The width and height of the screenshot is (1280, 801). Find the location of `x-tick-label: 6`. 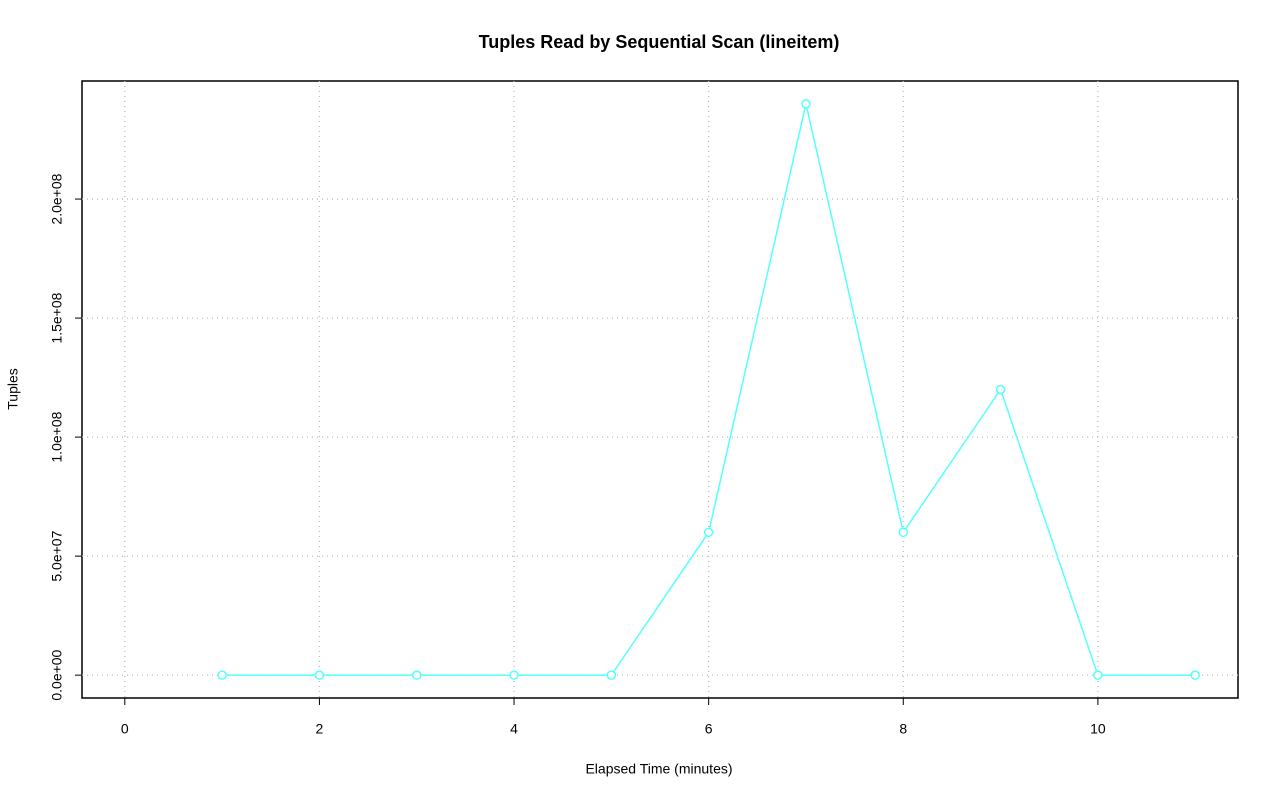

x-tick-label: 6 is located at coordinates (709, 729).